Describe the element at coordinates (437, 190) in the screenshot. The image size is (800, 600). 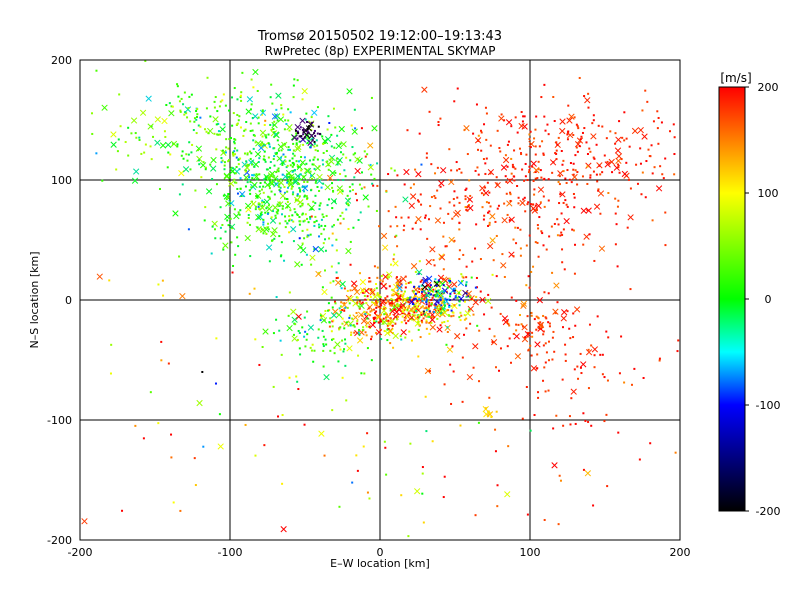
I see `data-point-dot-2063` at that location.